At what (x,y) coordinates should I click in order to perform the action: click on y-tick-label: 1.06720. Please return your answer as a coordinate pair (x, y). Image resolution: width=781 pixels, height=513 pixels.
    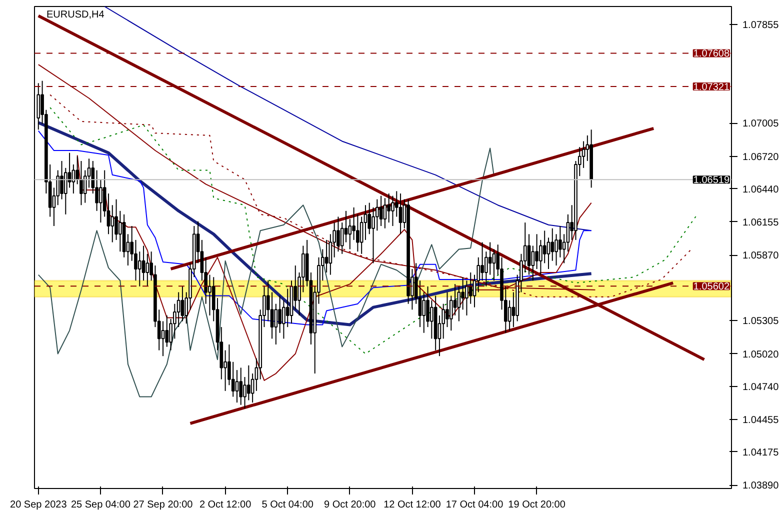
    Looking at the image, I should click on (761, 157).